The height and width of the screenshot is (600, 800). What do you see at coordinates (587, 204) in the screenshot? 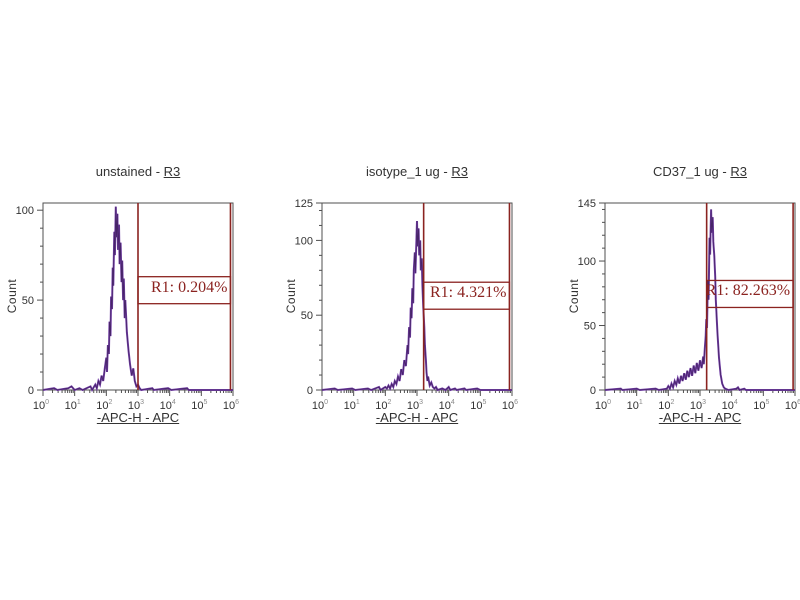
I see `y-tick-label: 145` at bounding box center [587, 204].